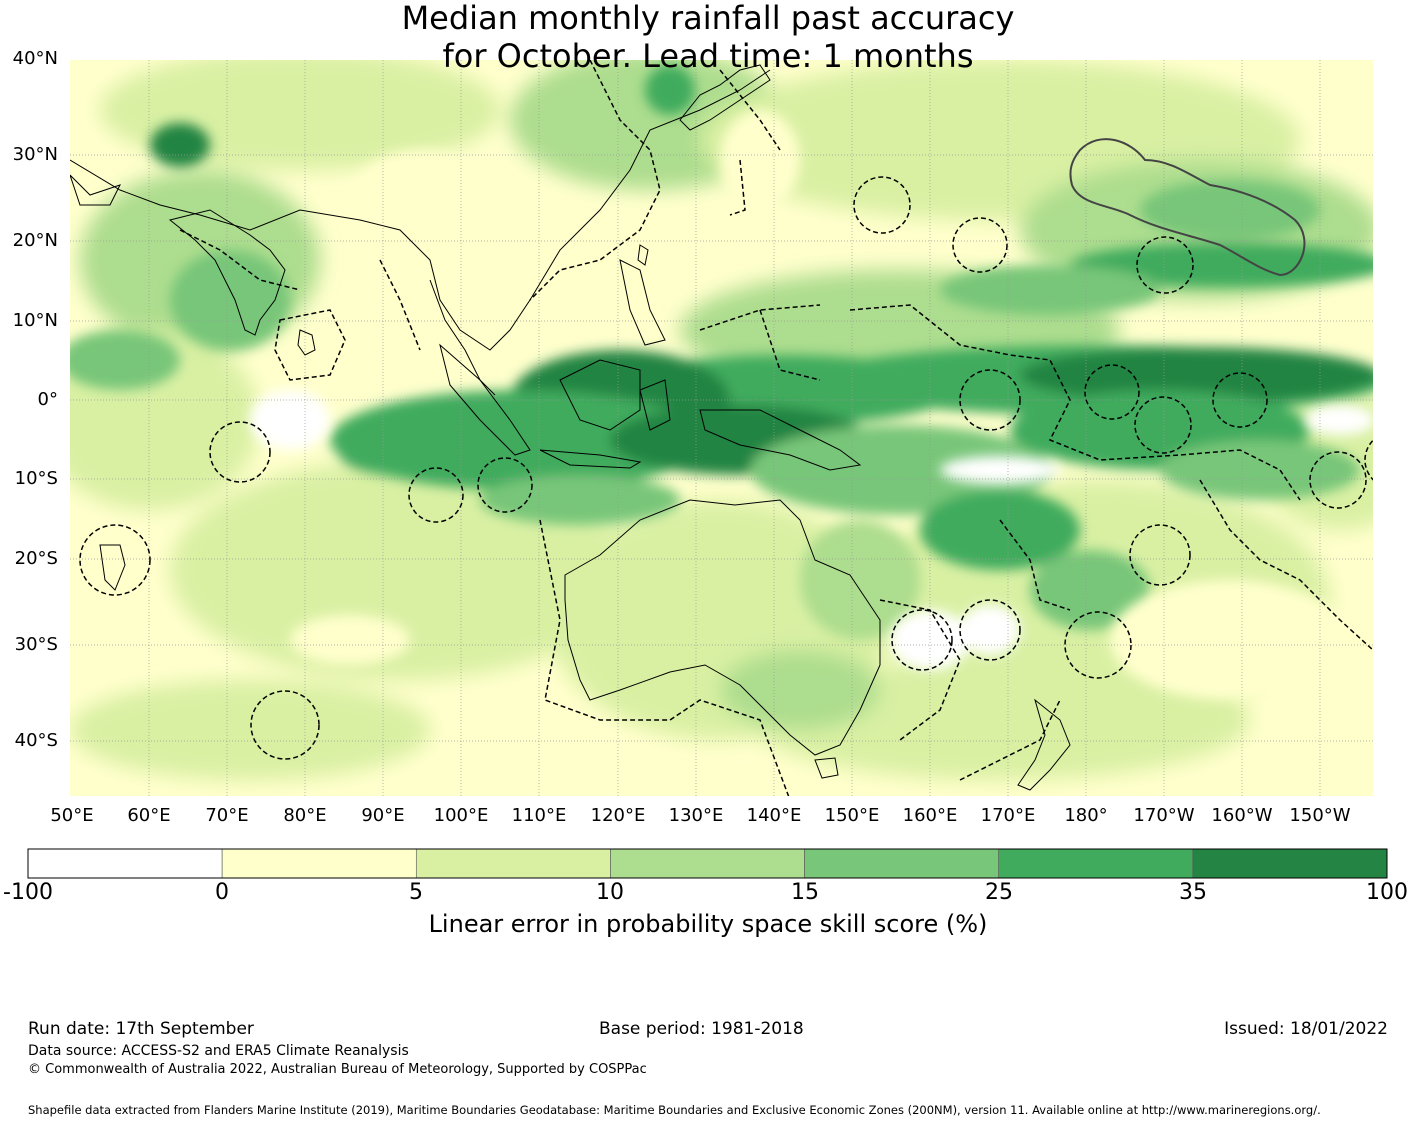  Describe the element at coordinates (28, 892) in the screenshot. I see `colorbar-tick: -100` at that location.